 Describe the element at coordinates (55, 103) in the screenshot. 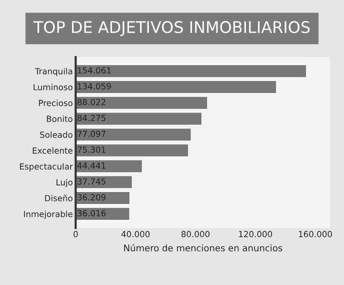

I see `y-tick-label: Precioso` at that location.